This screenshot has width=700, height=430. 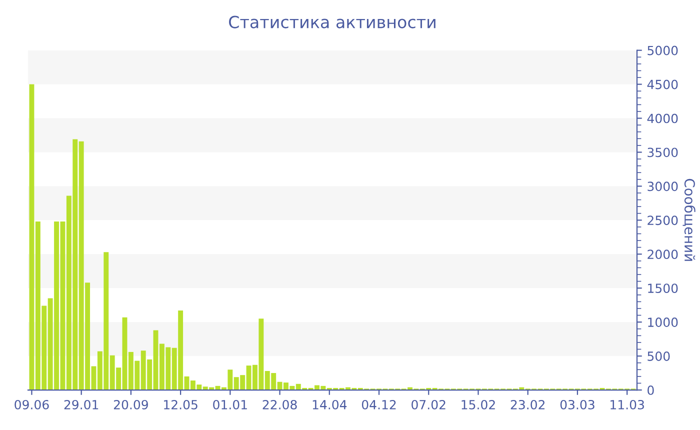 I want to click on y-tick-label: 3000, so click(x=663, y=187).